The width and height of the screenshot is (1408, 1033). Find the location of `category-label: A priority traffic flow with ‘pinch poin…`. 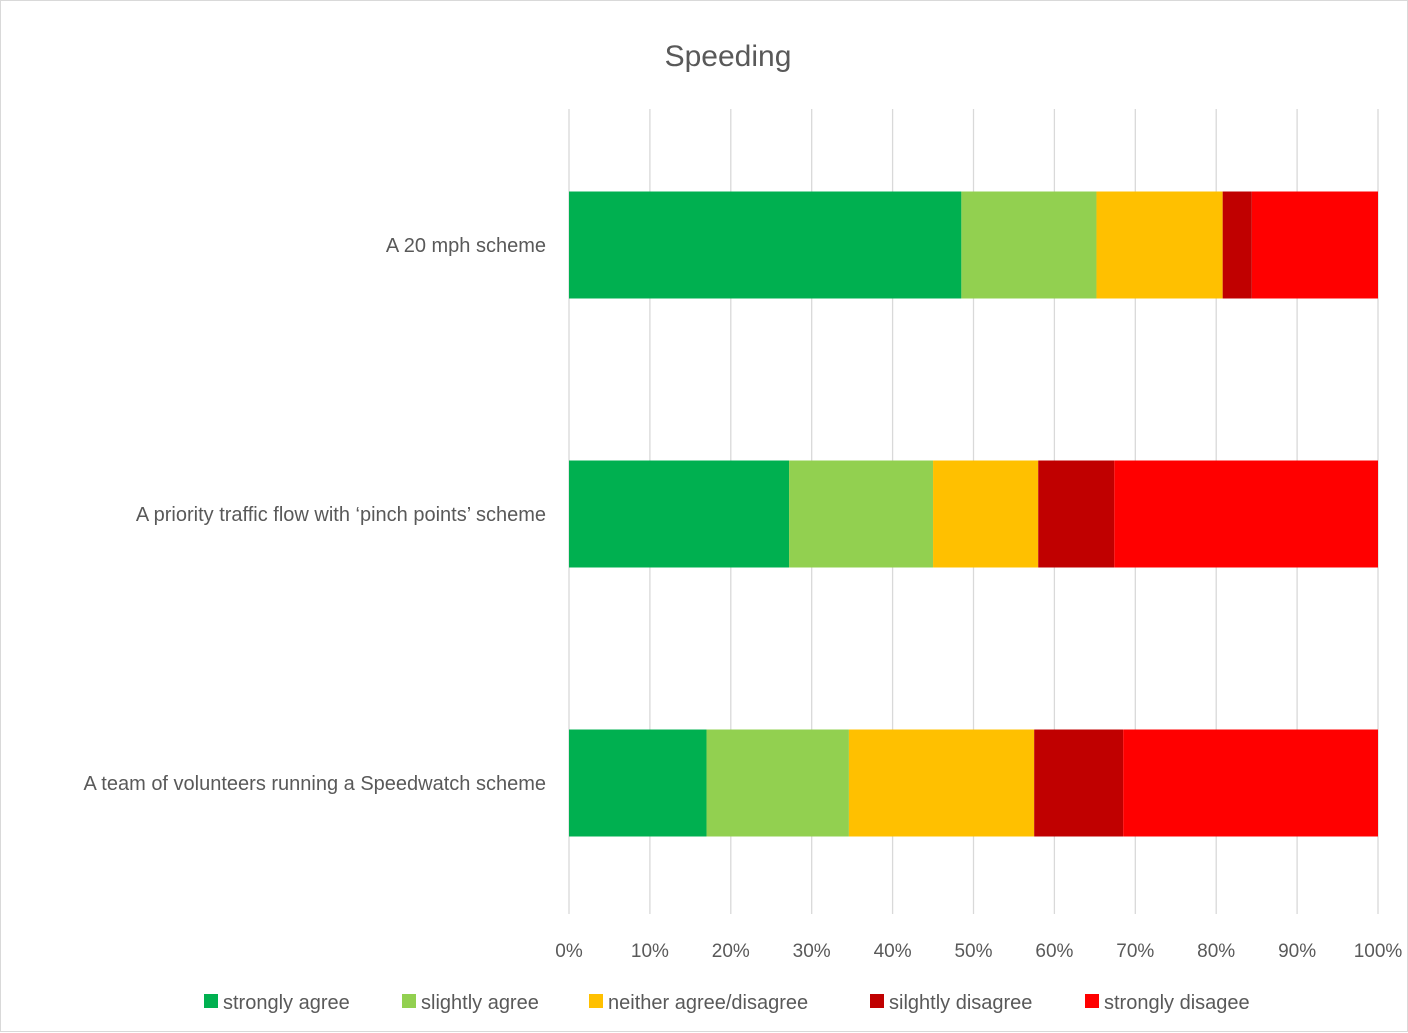

category-label: A priority traffic flow with ‘pinch poin… is located at coordinates (341, 515).